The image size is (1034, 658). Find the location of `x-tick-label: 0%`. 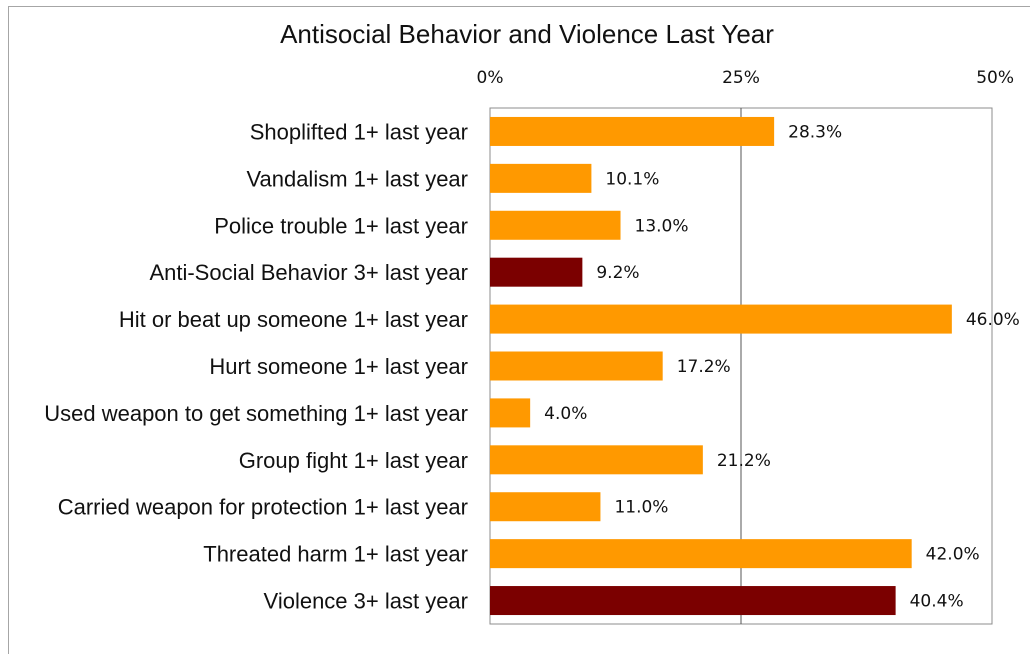

x-tick-label: 0% is located at coordinates (490, 78).